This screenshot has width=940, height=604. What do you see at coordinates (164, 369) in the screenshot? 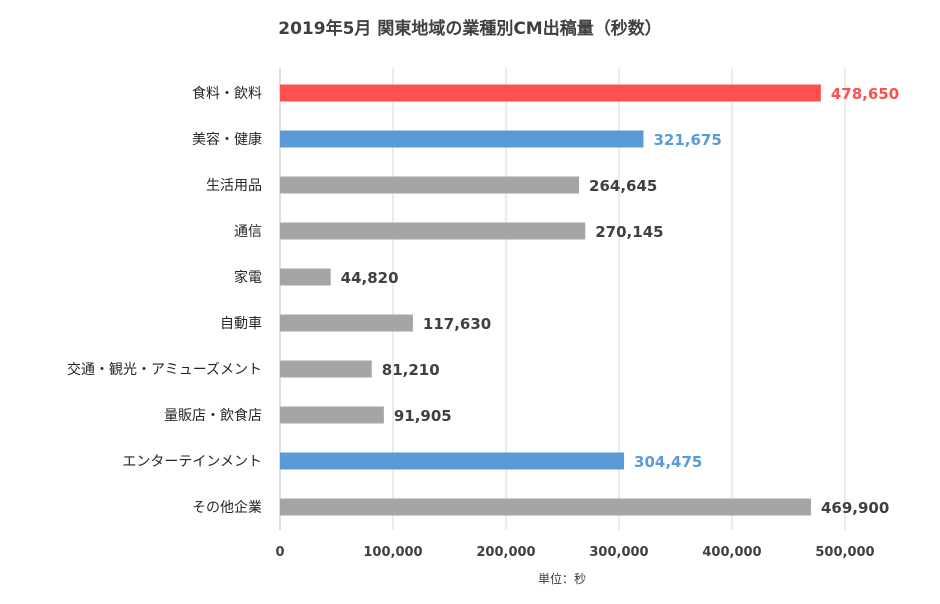
I see `category-label: 交通・観光・アミューズメント` at bounding box center [164, 369].